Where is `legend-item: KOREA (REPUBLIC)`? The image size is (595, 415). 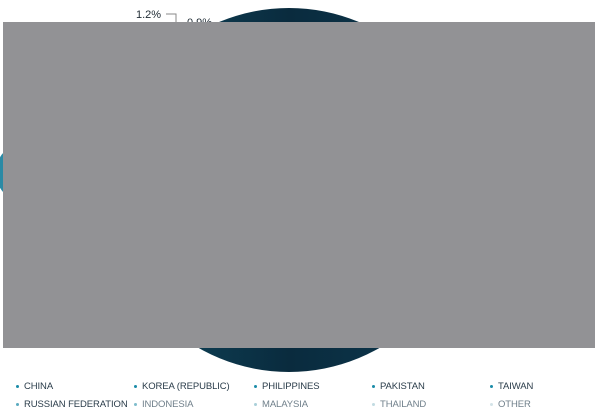 legend-item: KOREA (REPUBLIC) is located at coordinates (194, 386).